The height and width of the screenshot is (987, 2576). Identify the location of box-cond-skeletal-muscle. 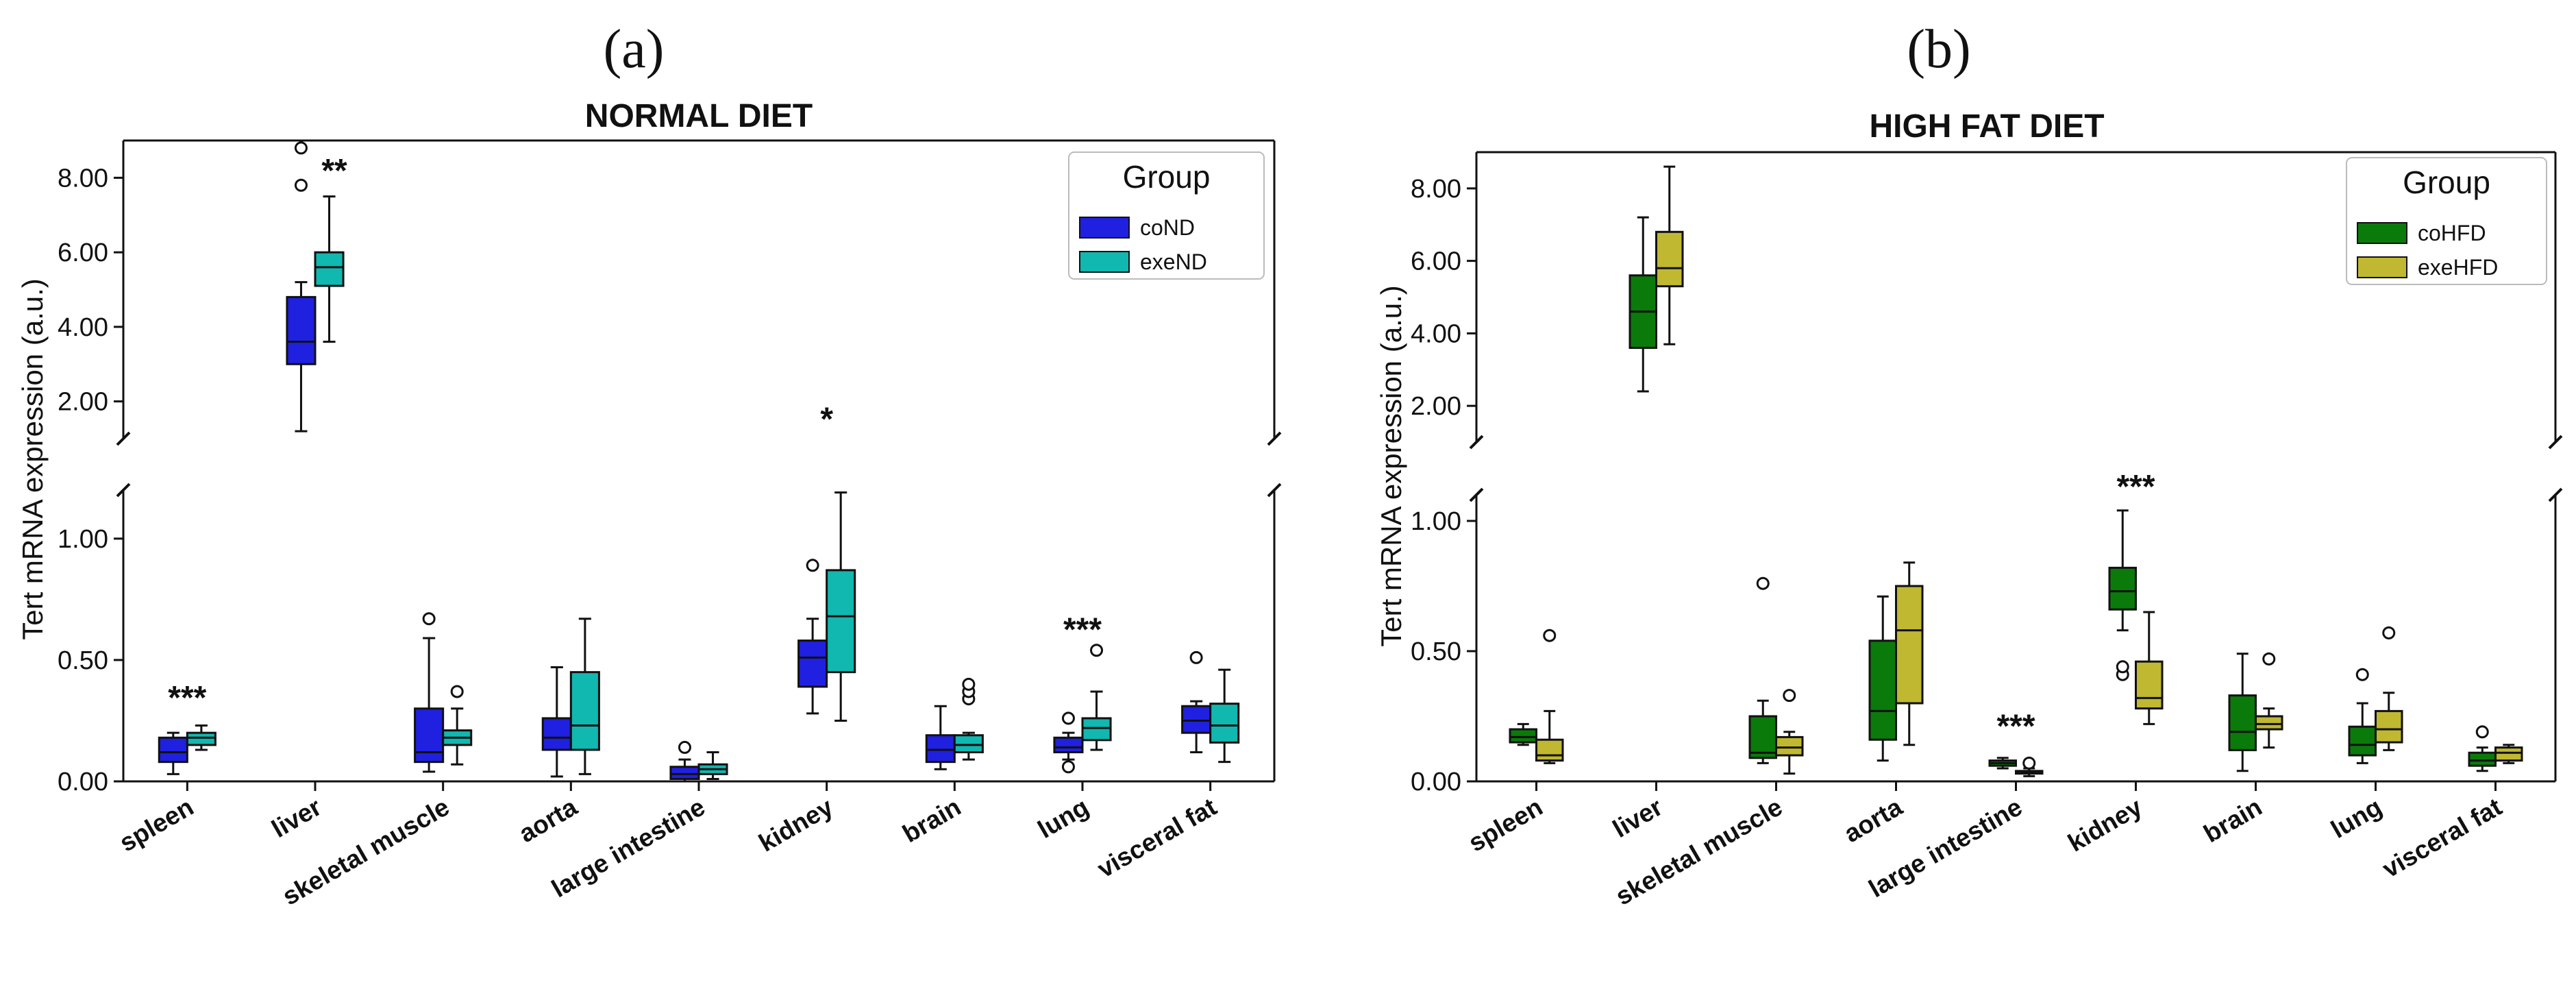
(429, 692).